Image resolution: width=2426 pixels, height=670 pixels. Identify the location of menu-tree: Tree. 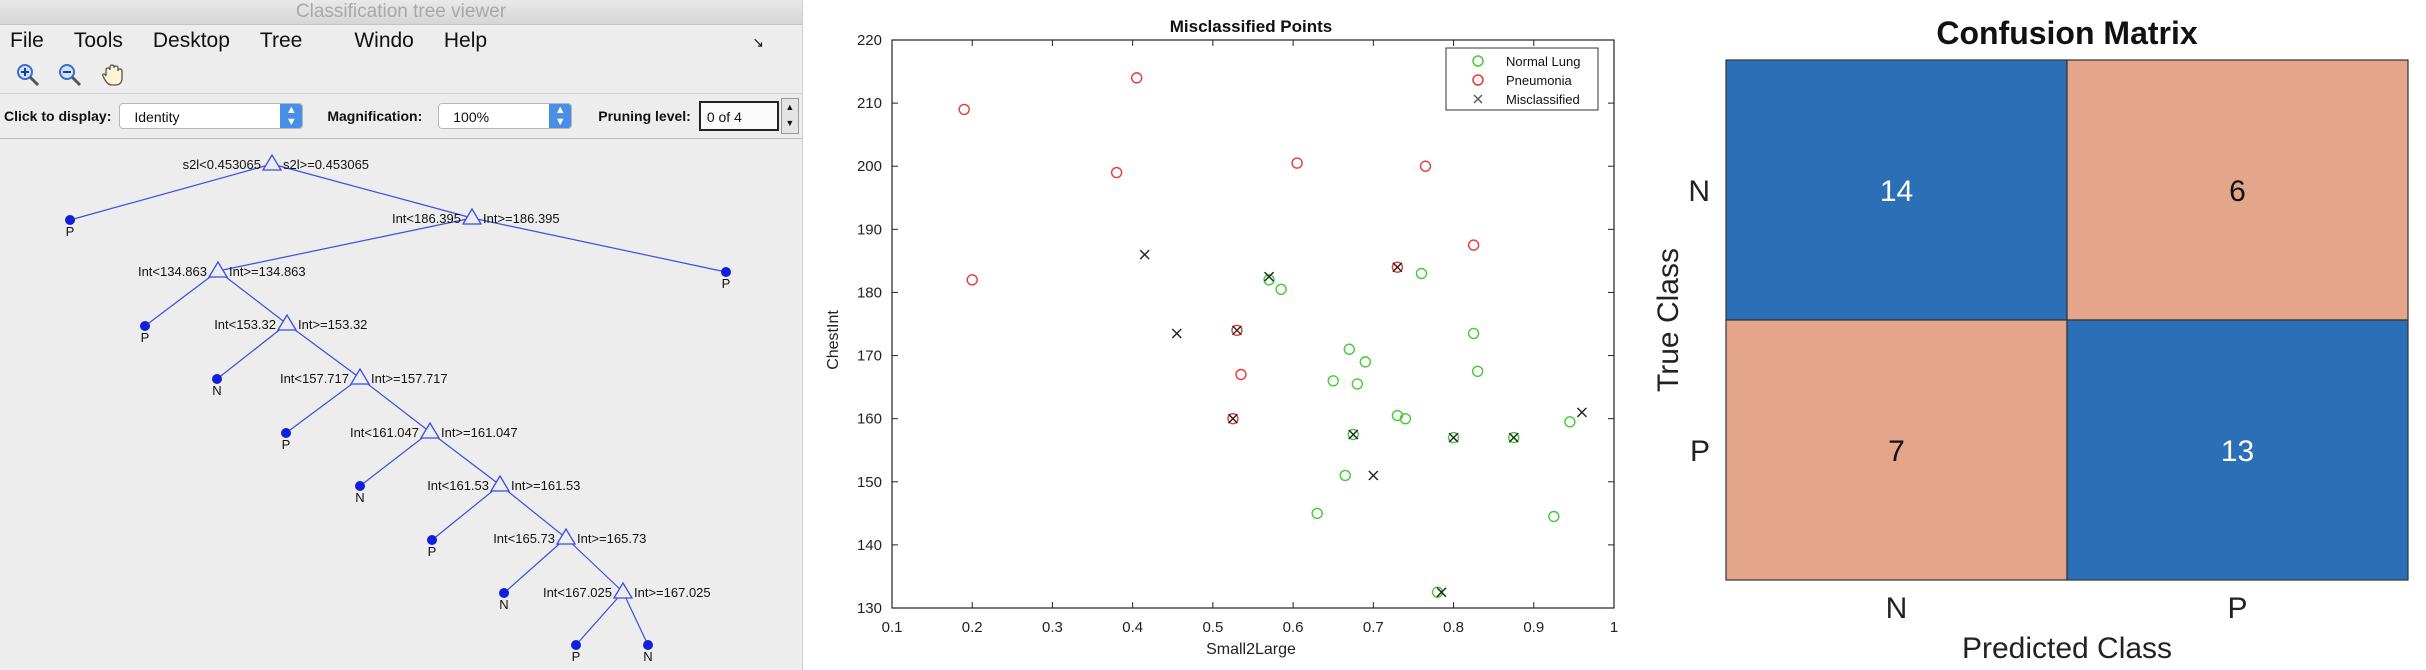
(281, 40).